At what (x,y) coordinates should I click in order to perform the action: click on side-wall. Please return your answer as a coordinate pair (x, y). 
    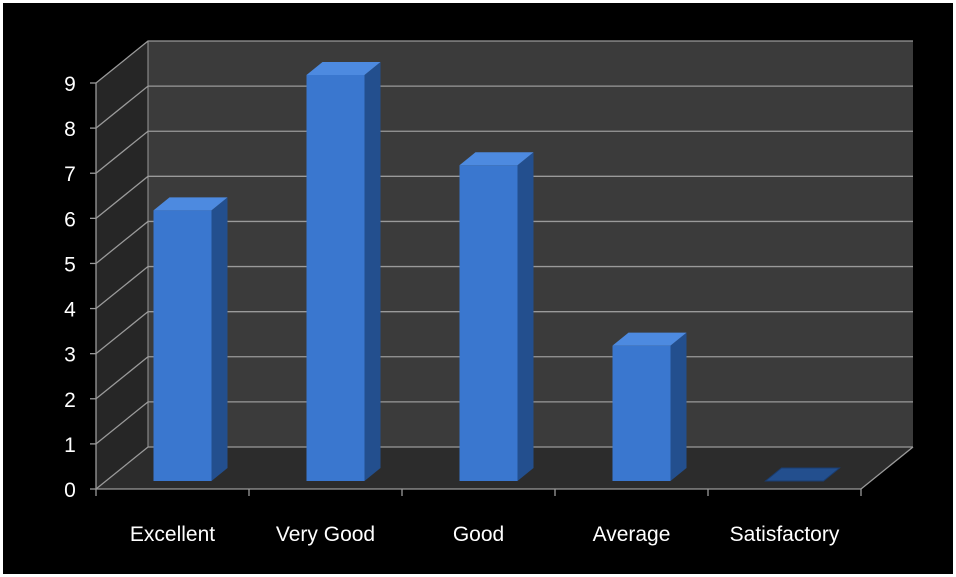
    Looking at the image, I should click on (122, 265).